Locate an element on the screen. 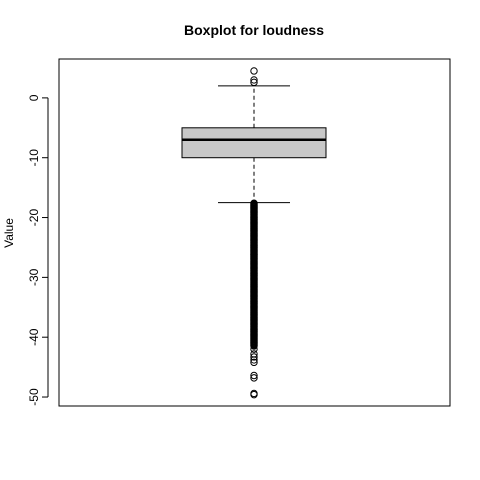  boxplot is located at coordinates (254, 144).